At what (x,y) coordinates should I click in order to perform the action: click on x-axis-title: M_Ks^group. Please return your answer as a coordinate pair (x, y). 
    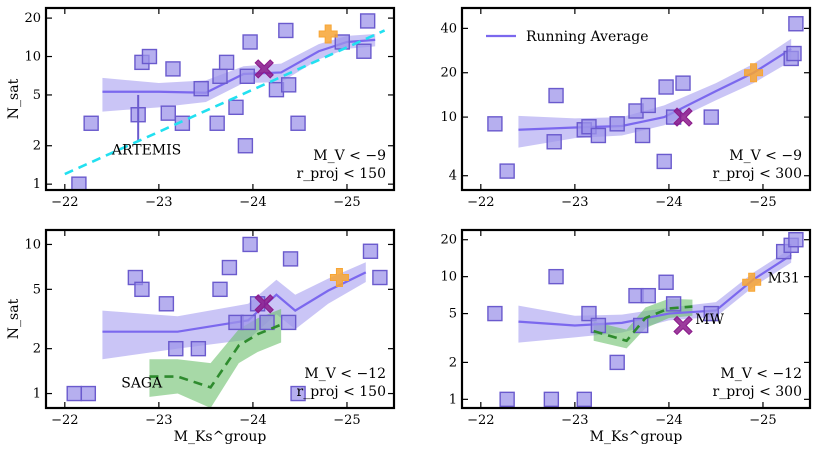
    Looking at the image, I should click on (636, 437).